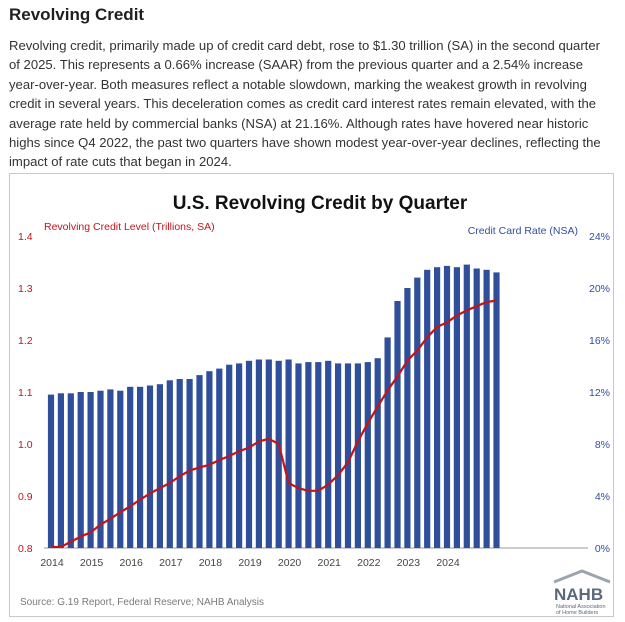  What do you see at coordinates (268, 453) in the screenshot?
I see `bar-2019Q3` at bounding box center [268, 453].